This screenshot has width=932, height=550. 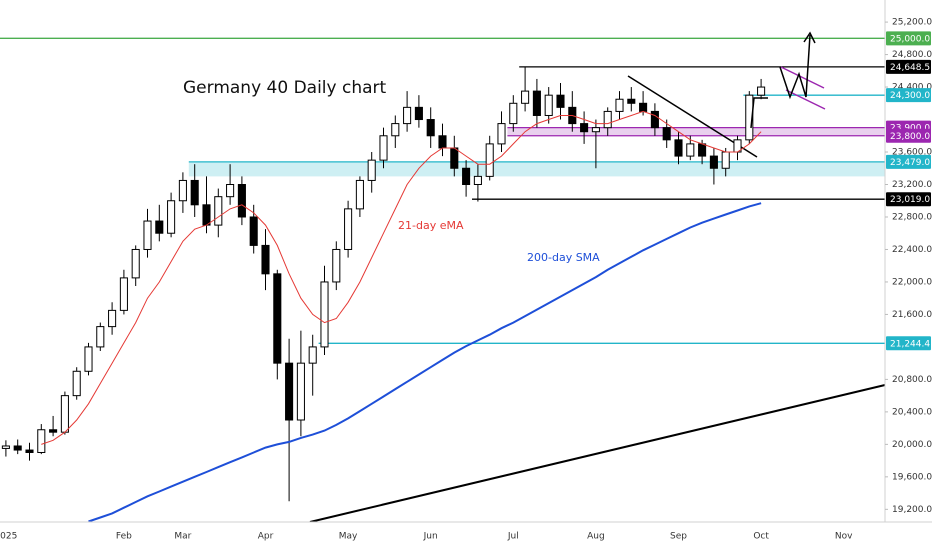 I want to click on level-label: 25,000.0, so click(x=910, y=39).